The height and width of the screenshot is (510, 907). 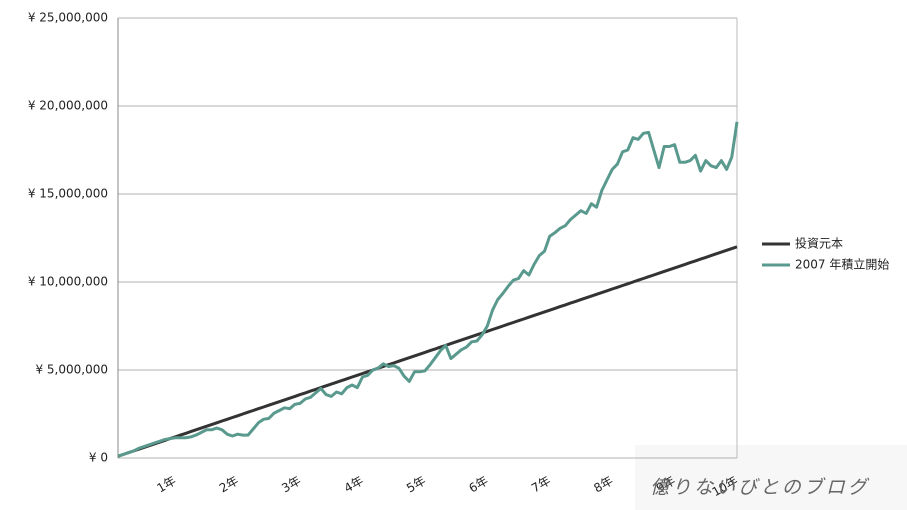 What do you see at coordinates (842, 264) in the screenshot?
I see `legend-label: 2007 年積立開始` at bounding box center [842, 264].